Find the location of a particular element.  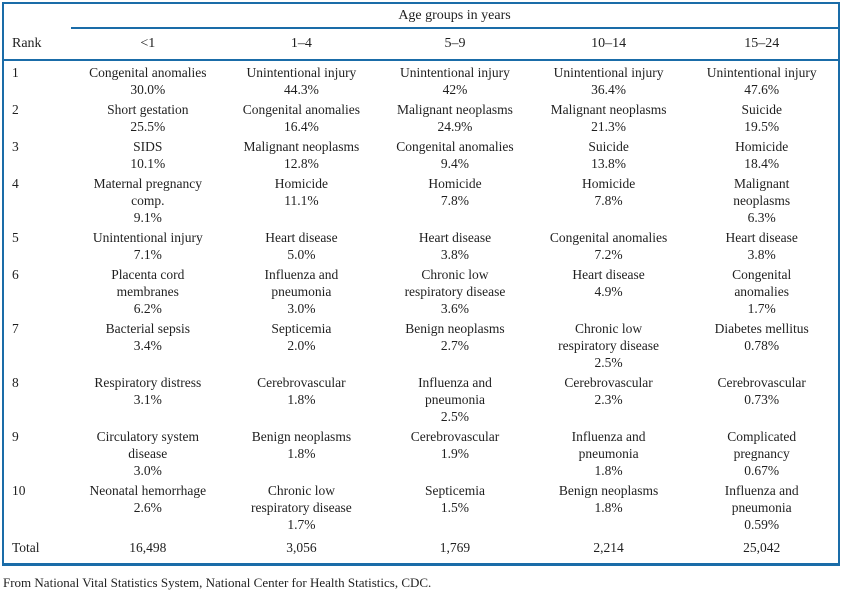

cause-cell: Complicated pregnancy 0.67% is located at coordinates (762, 452).